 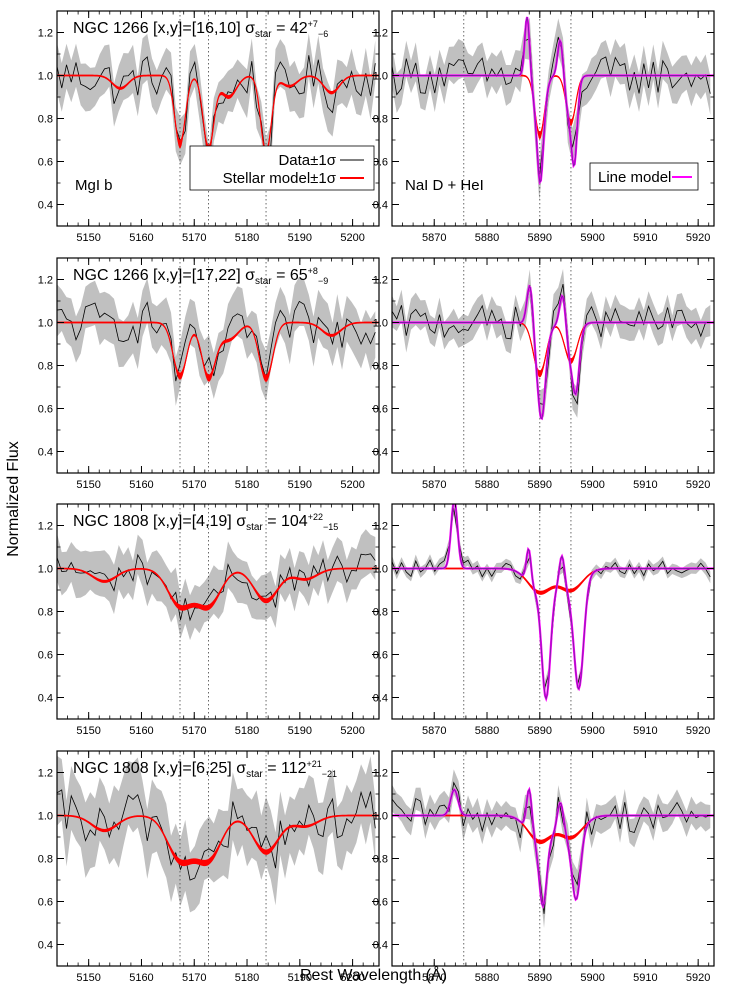 I want to click on stellar-model-band, so click(x=218, y=840).